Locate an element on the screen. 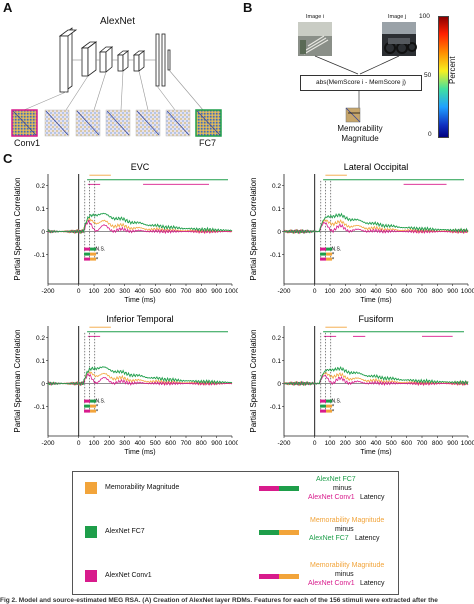 This screenshot has width=474, height=604. legend-label-memorability: Memorability Magnitude is located at coordinates (142, 487).